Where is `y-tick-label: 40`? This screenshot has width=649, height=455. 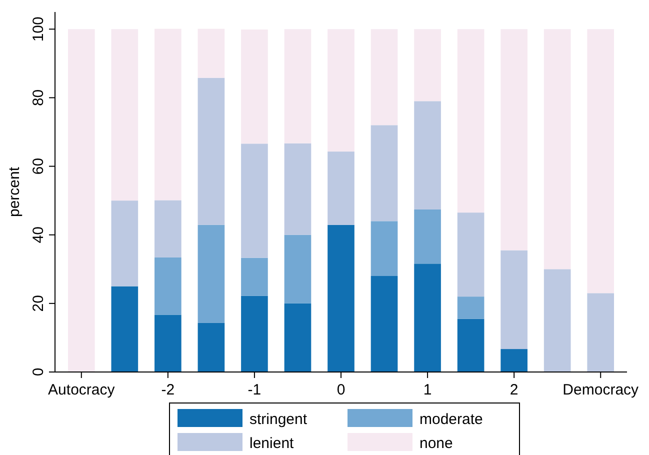
y-tick-label: 40 is located at coordinates (38, 235).